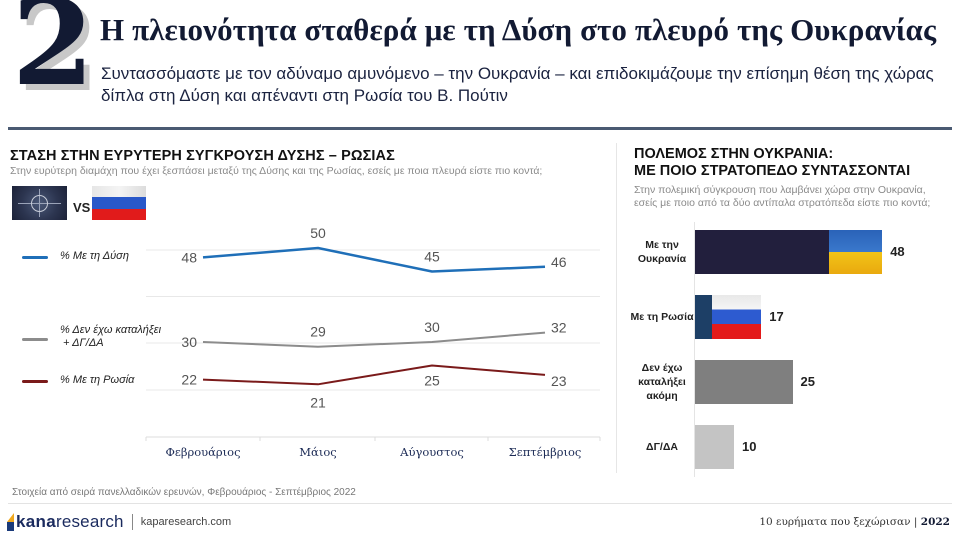 Image resolution: width=960 pixels, height=535 pixels. Describe the element at coordinates (559, 381) in the screenshot. I see `data-label: 23` at that location.